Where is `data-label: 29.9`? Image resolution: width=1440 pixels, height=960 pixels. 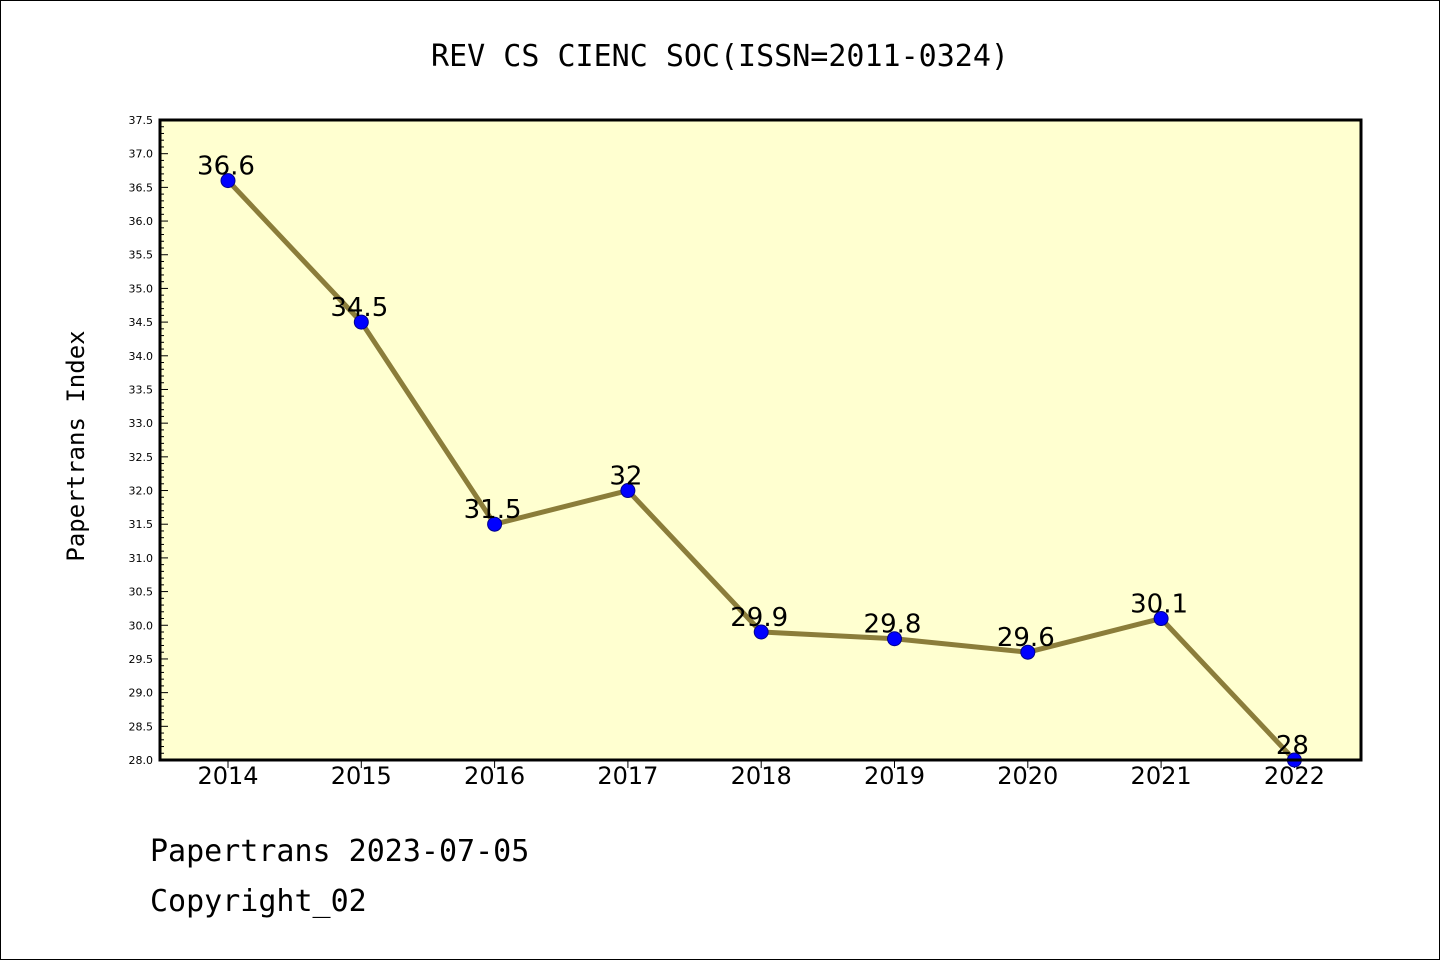
data-label: 29.9 is located at coordinates (759, 618).